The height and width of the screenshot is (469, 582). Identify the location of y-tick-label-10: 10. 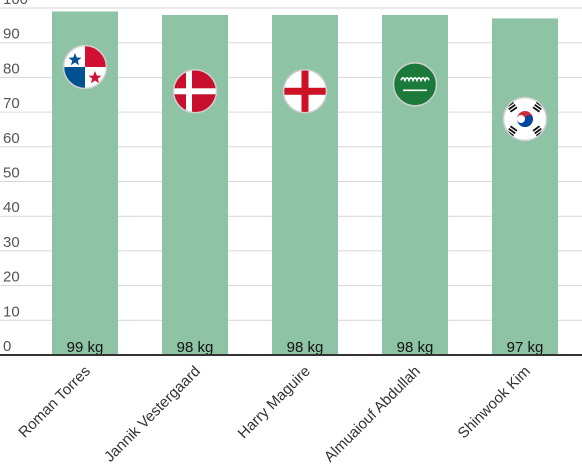
(11, 311).